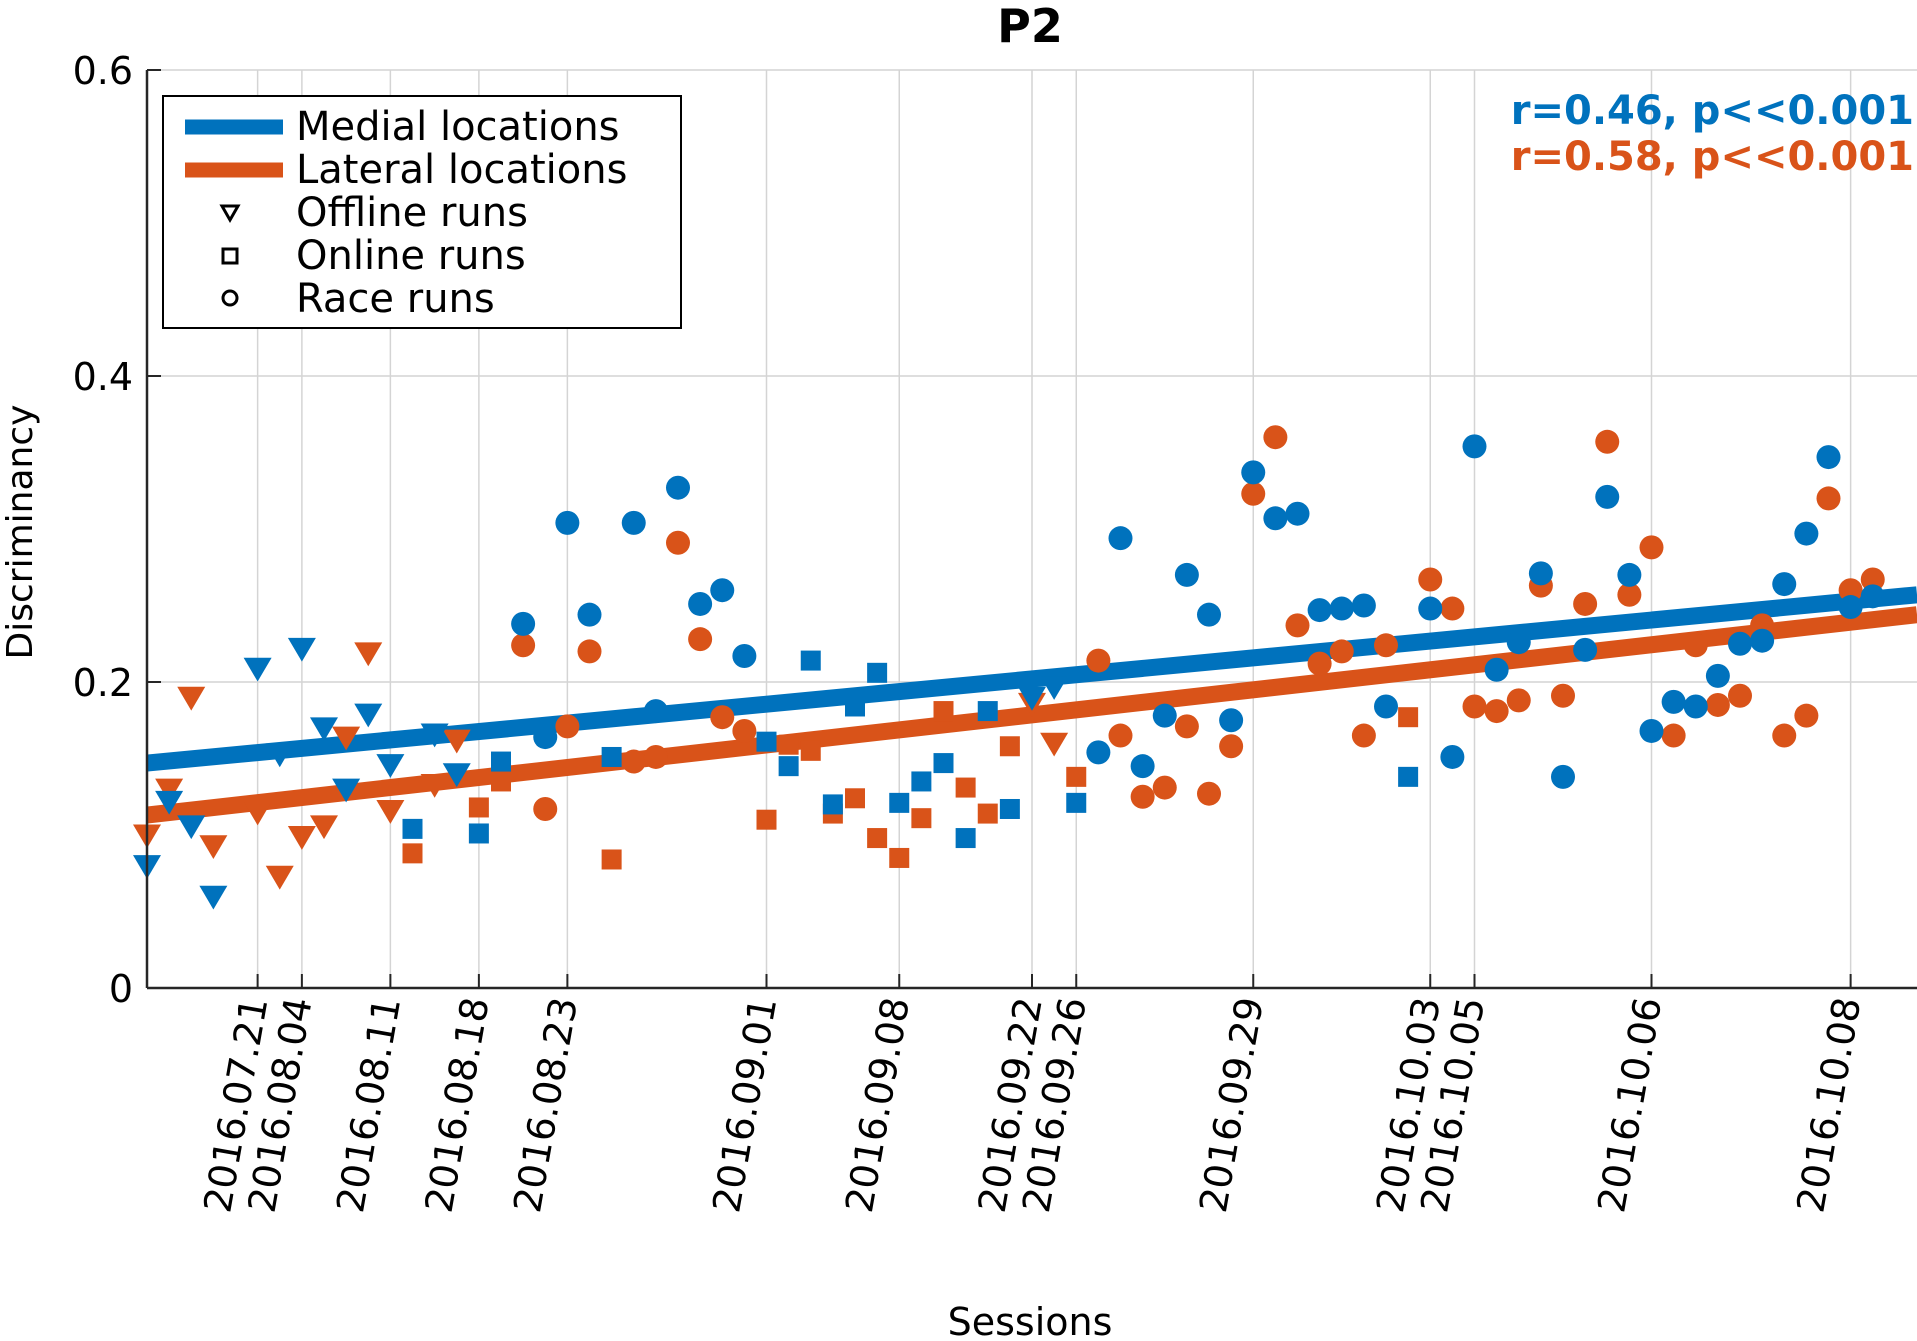 The image size is (1917, 1341). I want to click on legend-online-label: Online runs, so click(411, 256).